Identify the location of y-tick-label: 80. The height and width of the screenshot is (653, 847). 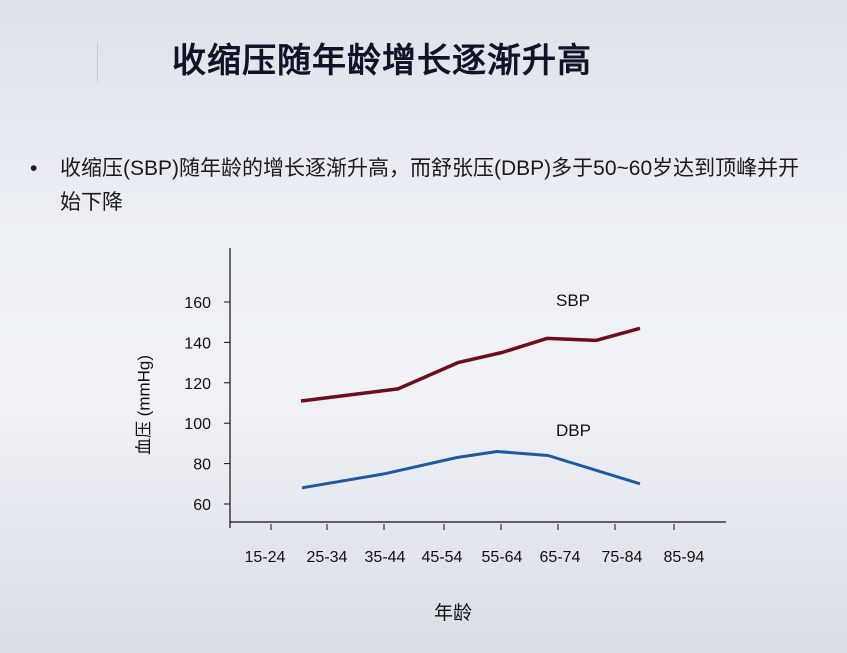
(202, 465).